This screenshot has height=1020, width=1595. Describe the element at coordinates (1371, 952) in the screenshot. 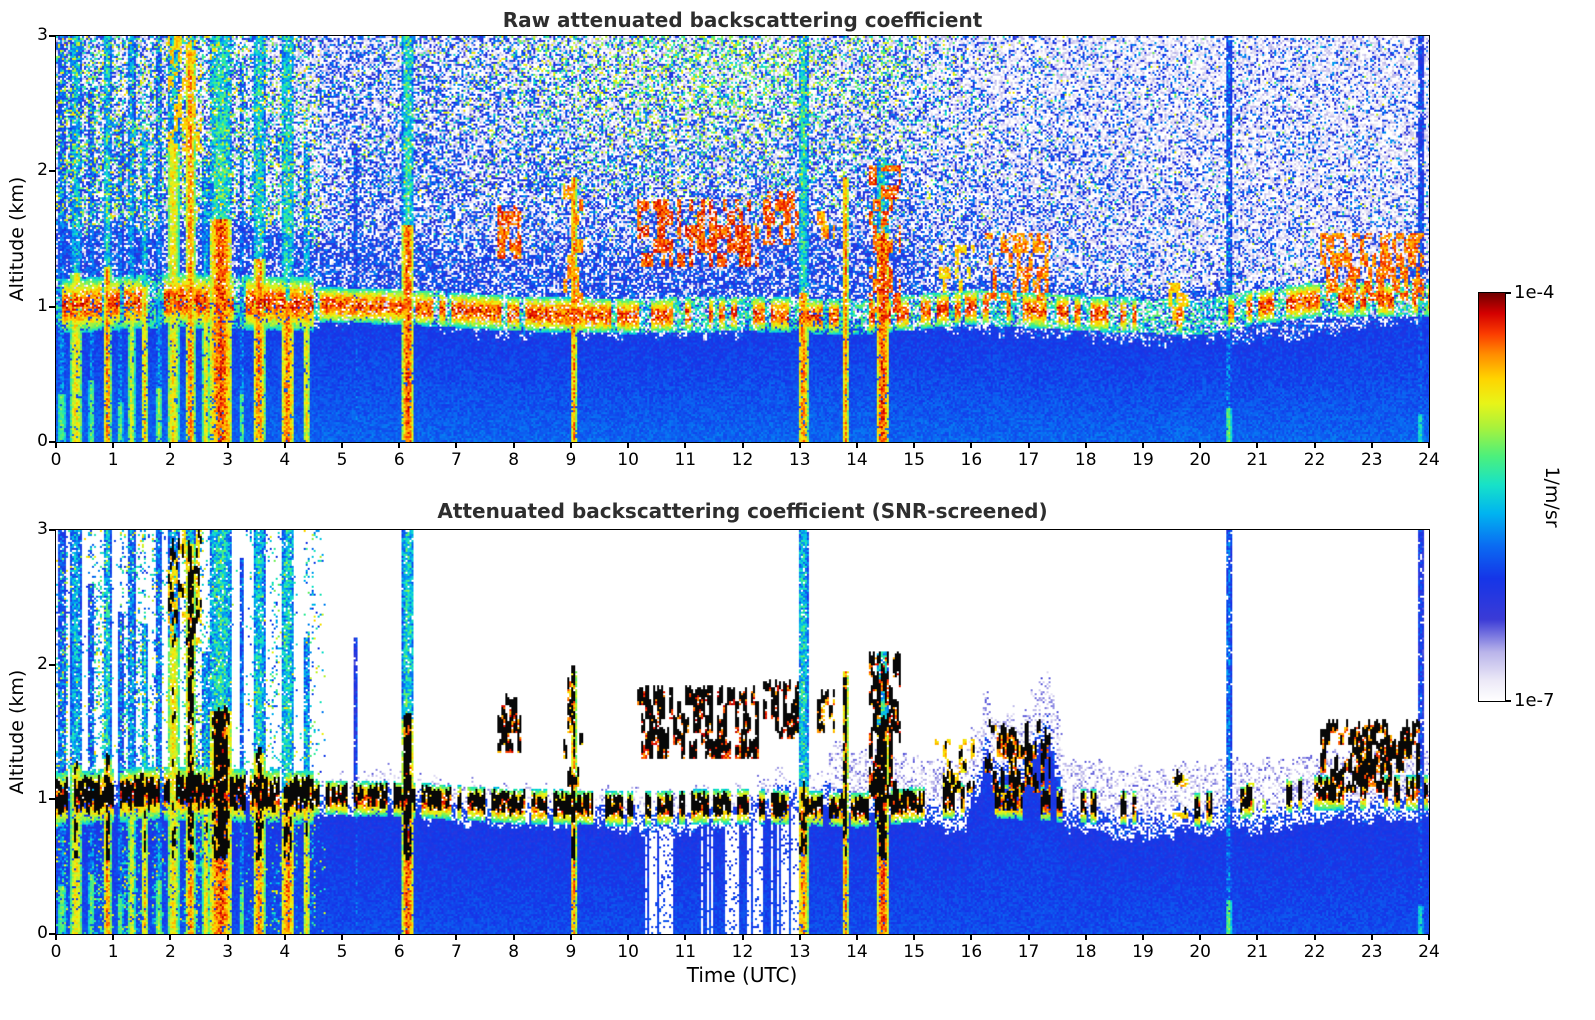

I see `x-tick-label: 23` at that location.